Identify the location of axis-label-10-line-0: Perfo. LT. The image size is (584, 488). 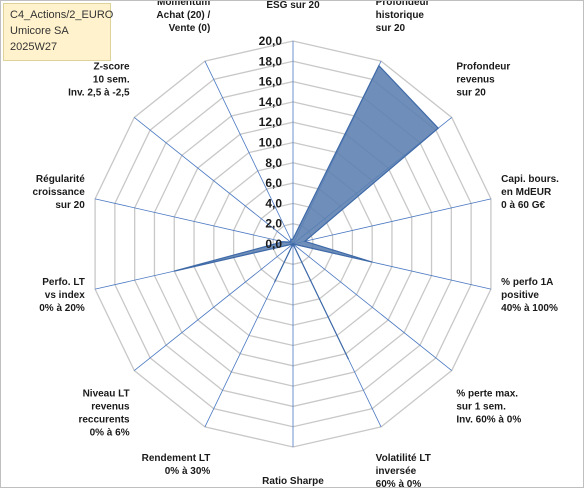
(63, 282).